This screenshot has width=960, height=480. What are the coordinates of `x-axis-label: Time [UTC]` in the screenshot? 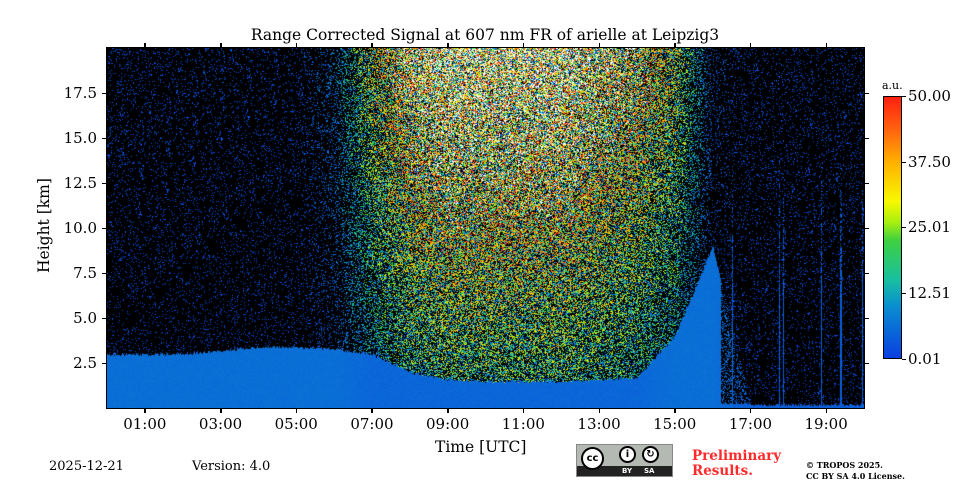 It's located at (481, 447).